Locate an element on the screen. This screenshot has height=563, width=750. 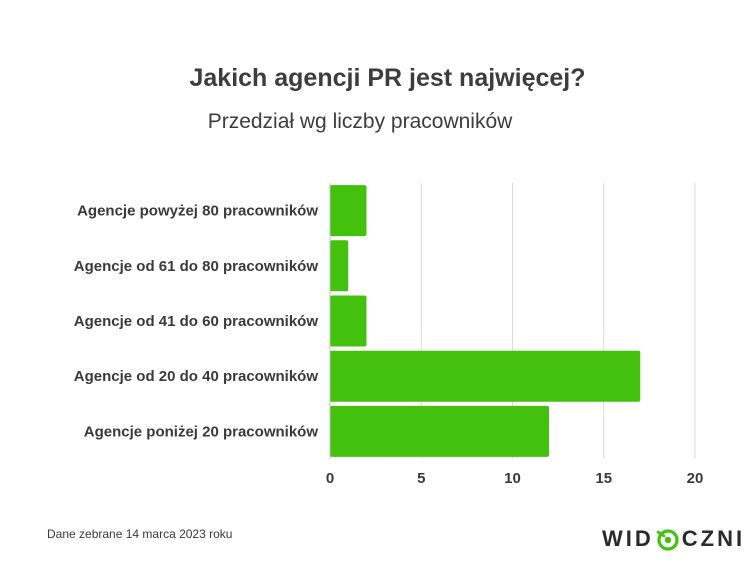
logo-text-part2: CZNI is located at coordinates (713, 538).